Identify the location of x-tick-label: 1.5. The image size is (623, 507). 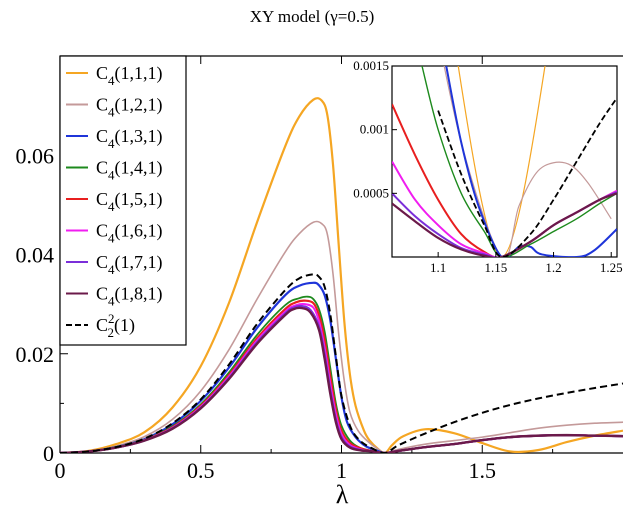
(483, 470).